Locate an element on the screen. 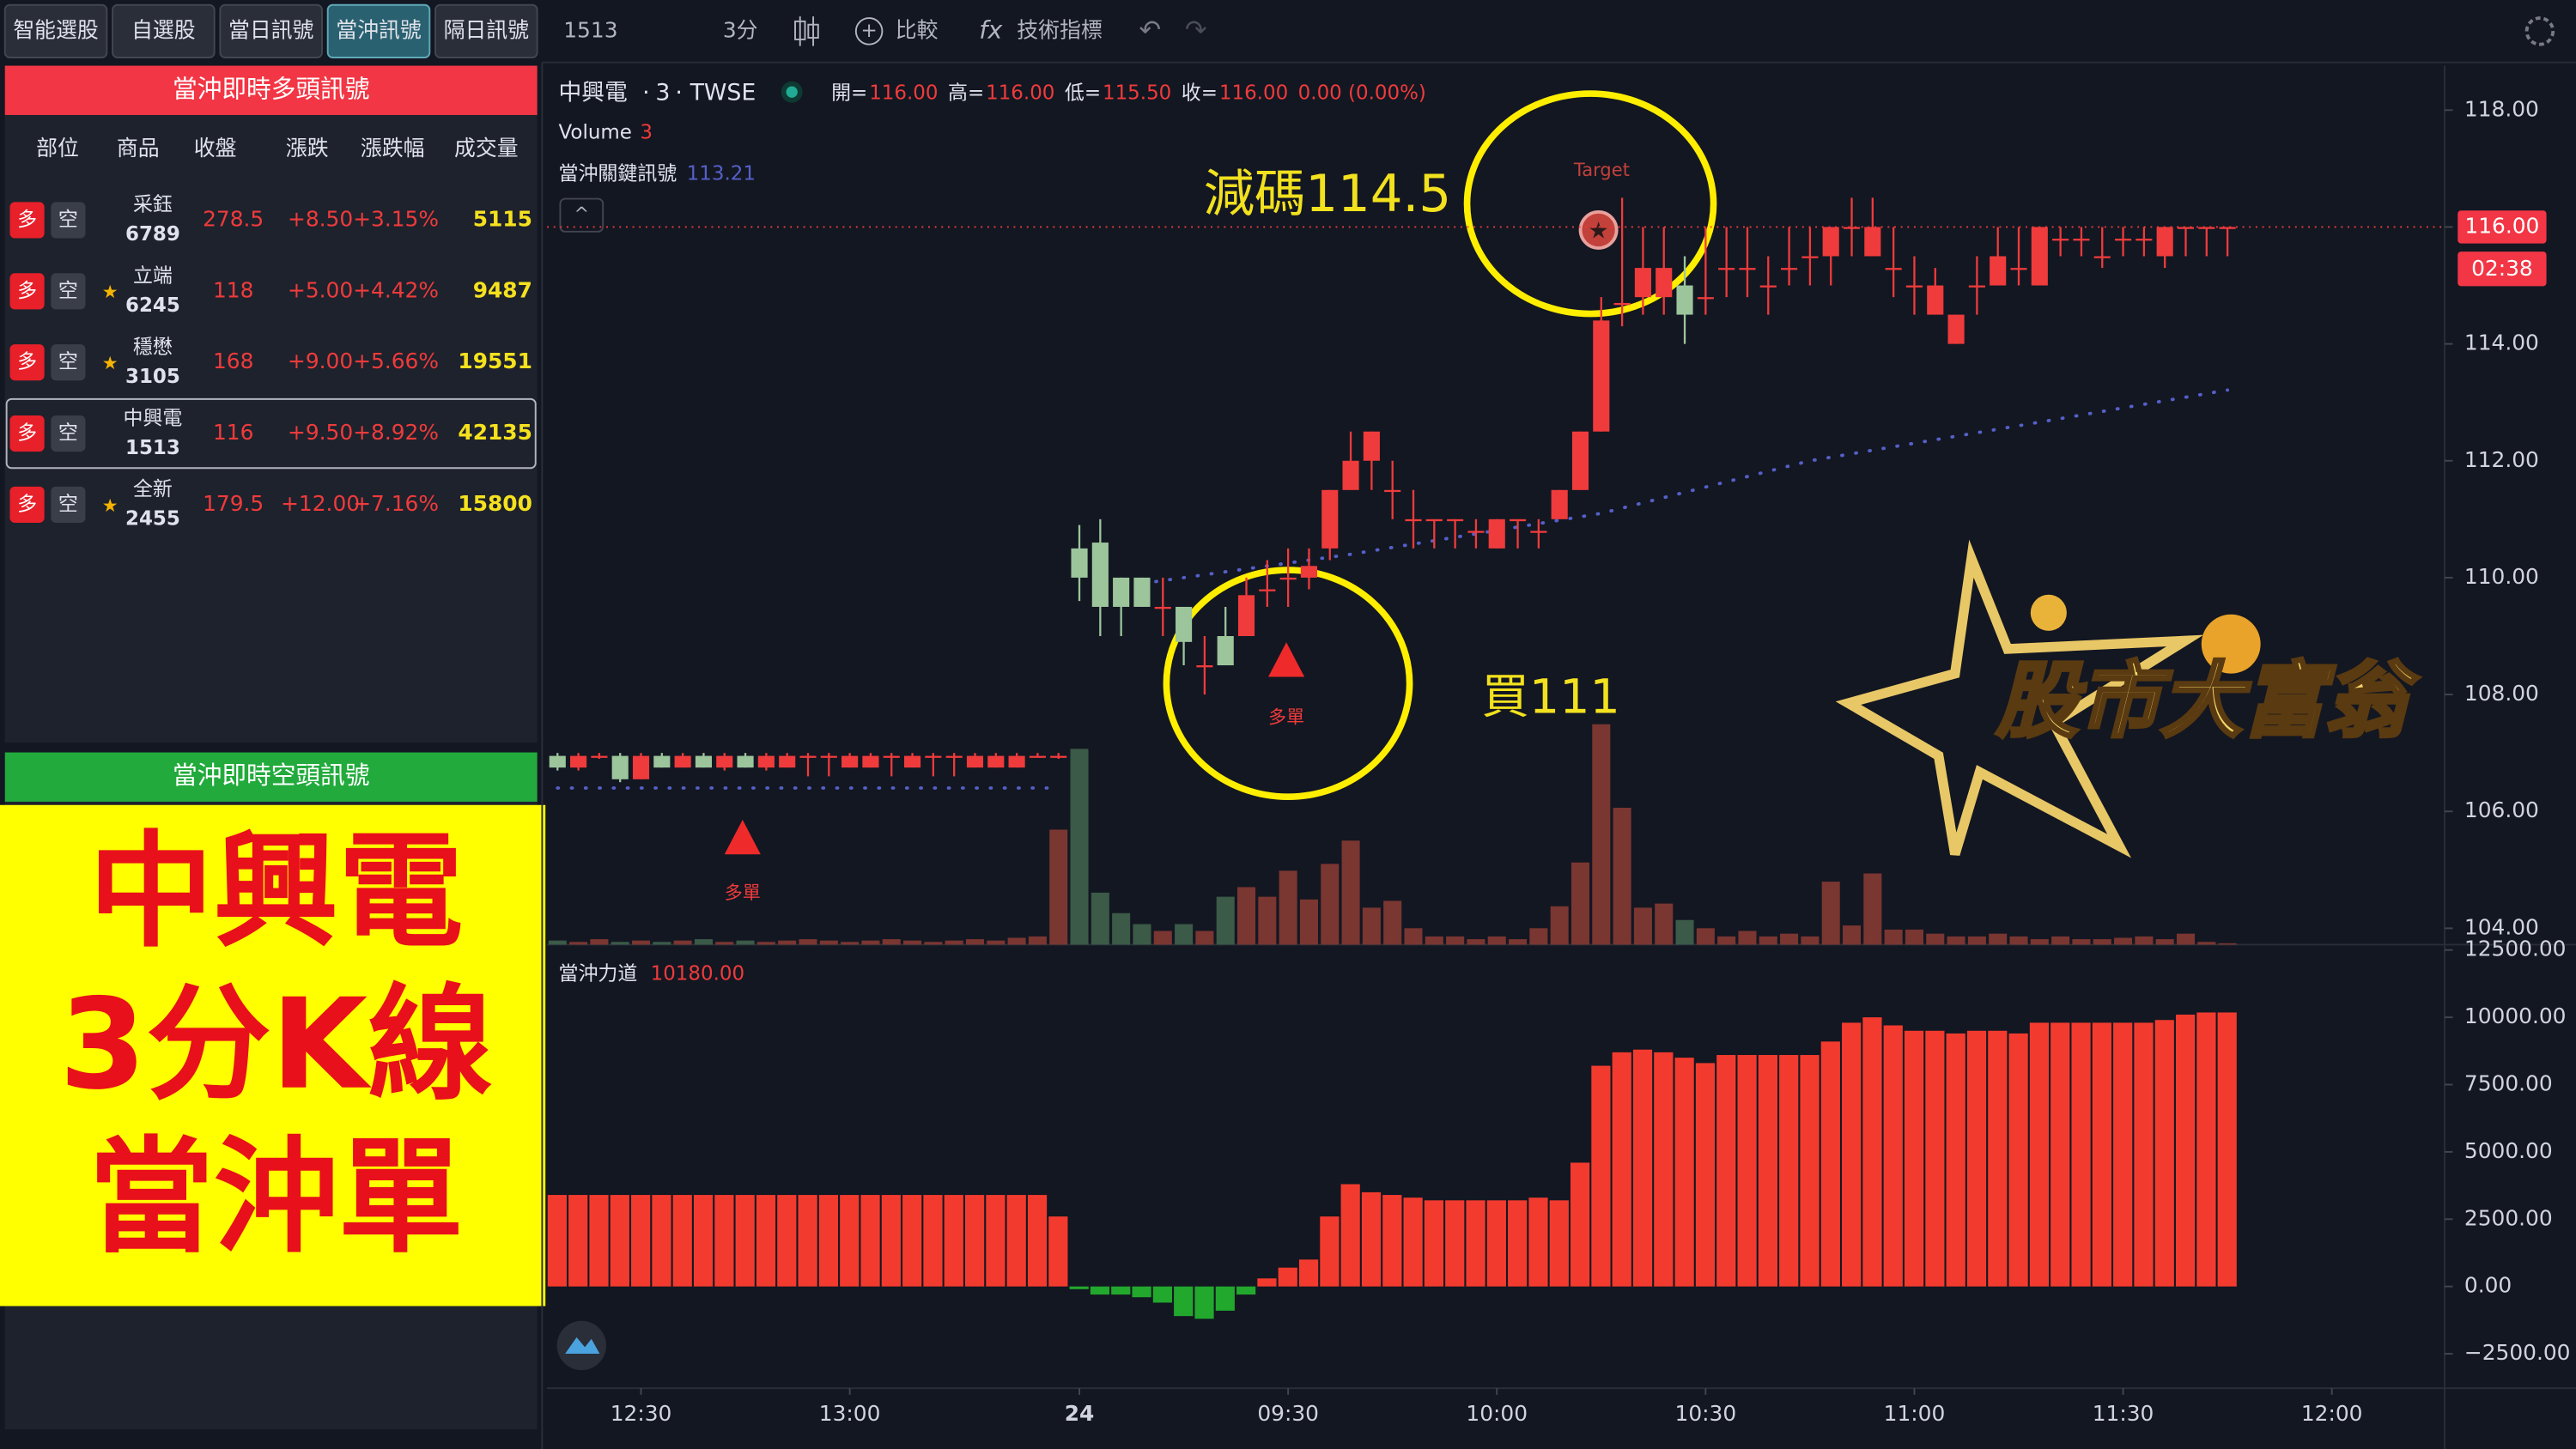 This screenshot has height=1449, width=2576. overlay-box is located at coordinates (273, 1055).